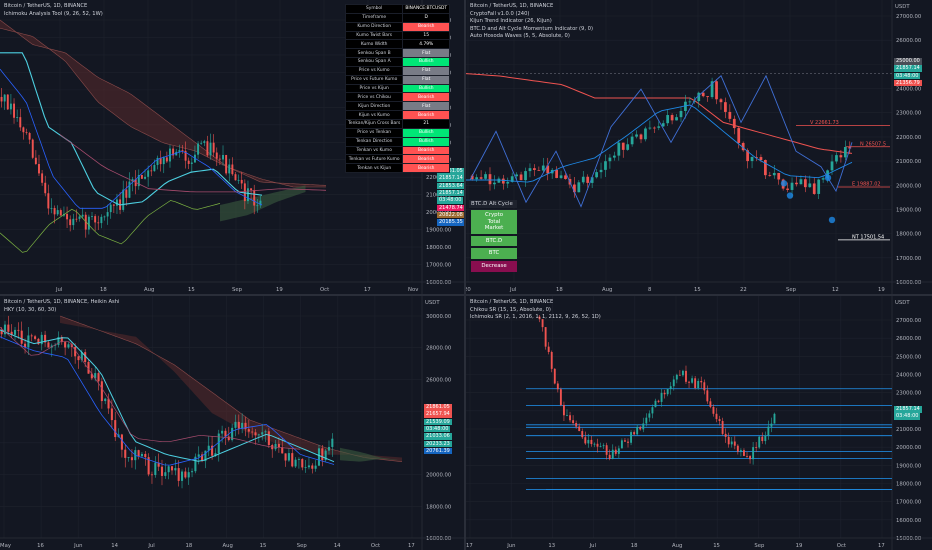 The width and height of the screenshot is (932, 550). I want to click on kumo-cloud-bull, so click(370, 454).